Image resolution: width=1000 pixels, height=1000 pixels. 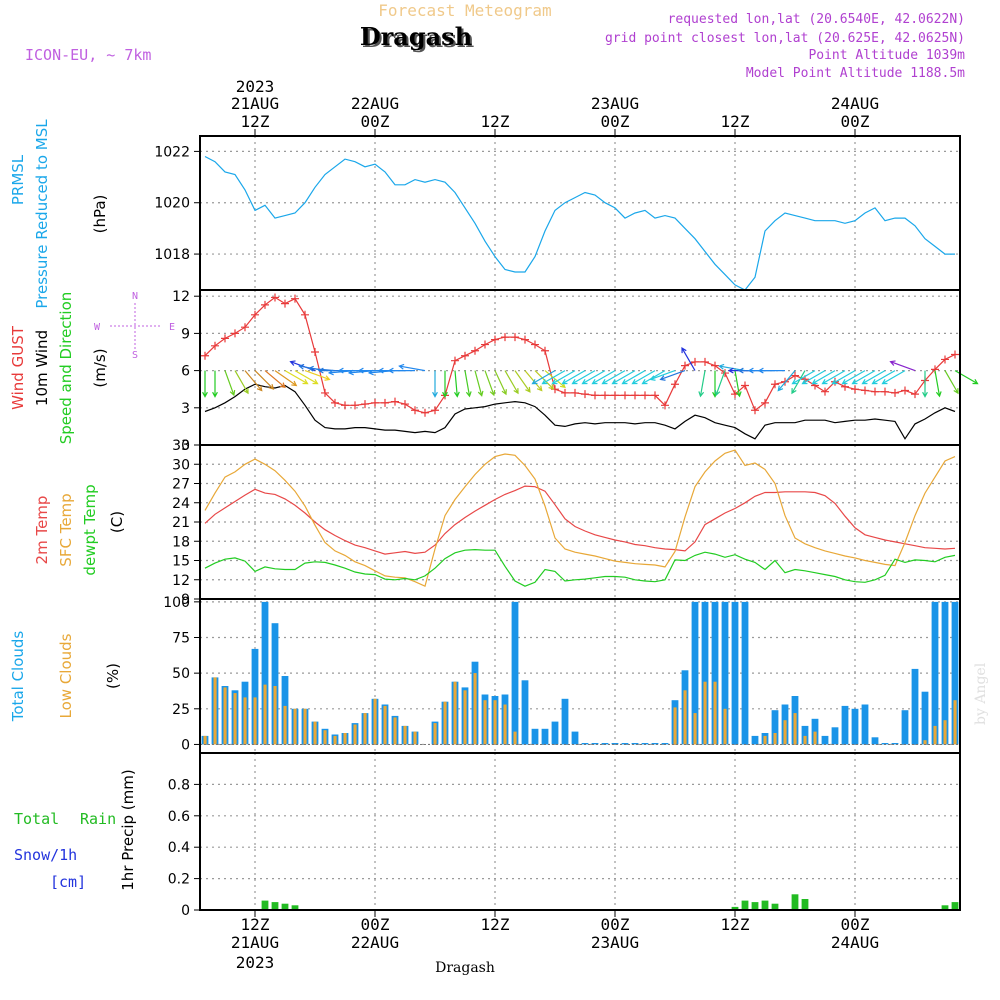 I want to click on top-time-label-0: 12Z, so click(x=255, y=121).